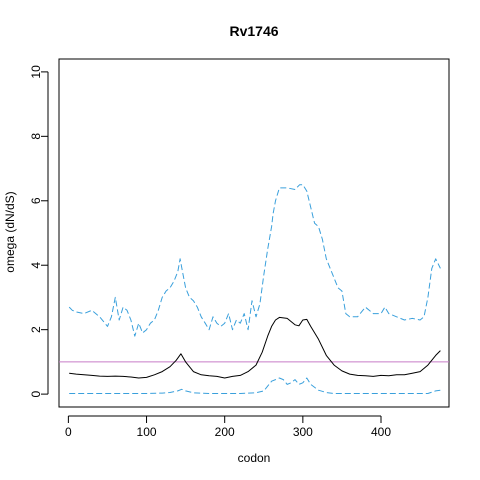  What do you see at coordinates (36, 72) in the screenshot?
I see `y-tick-label: 10` at bounding box center [36, 72].